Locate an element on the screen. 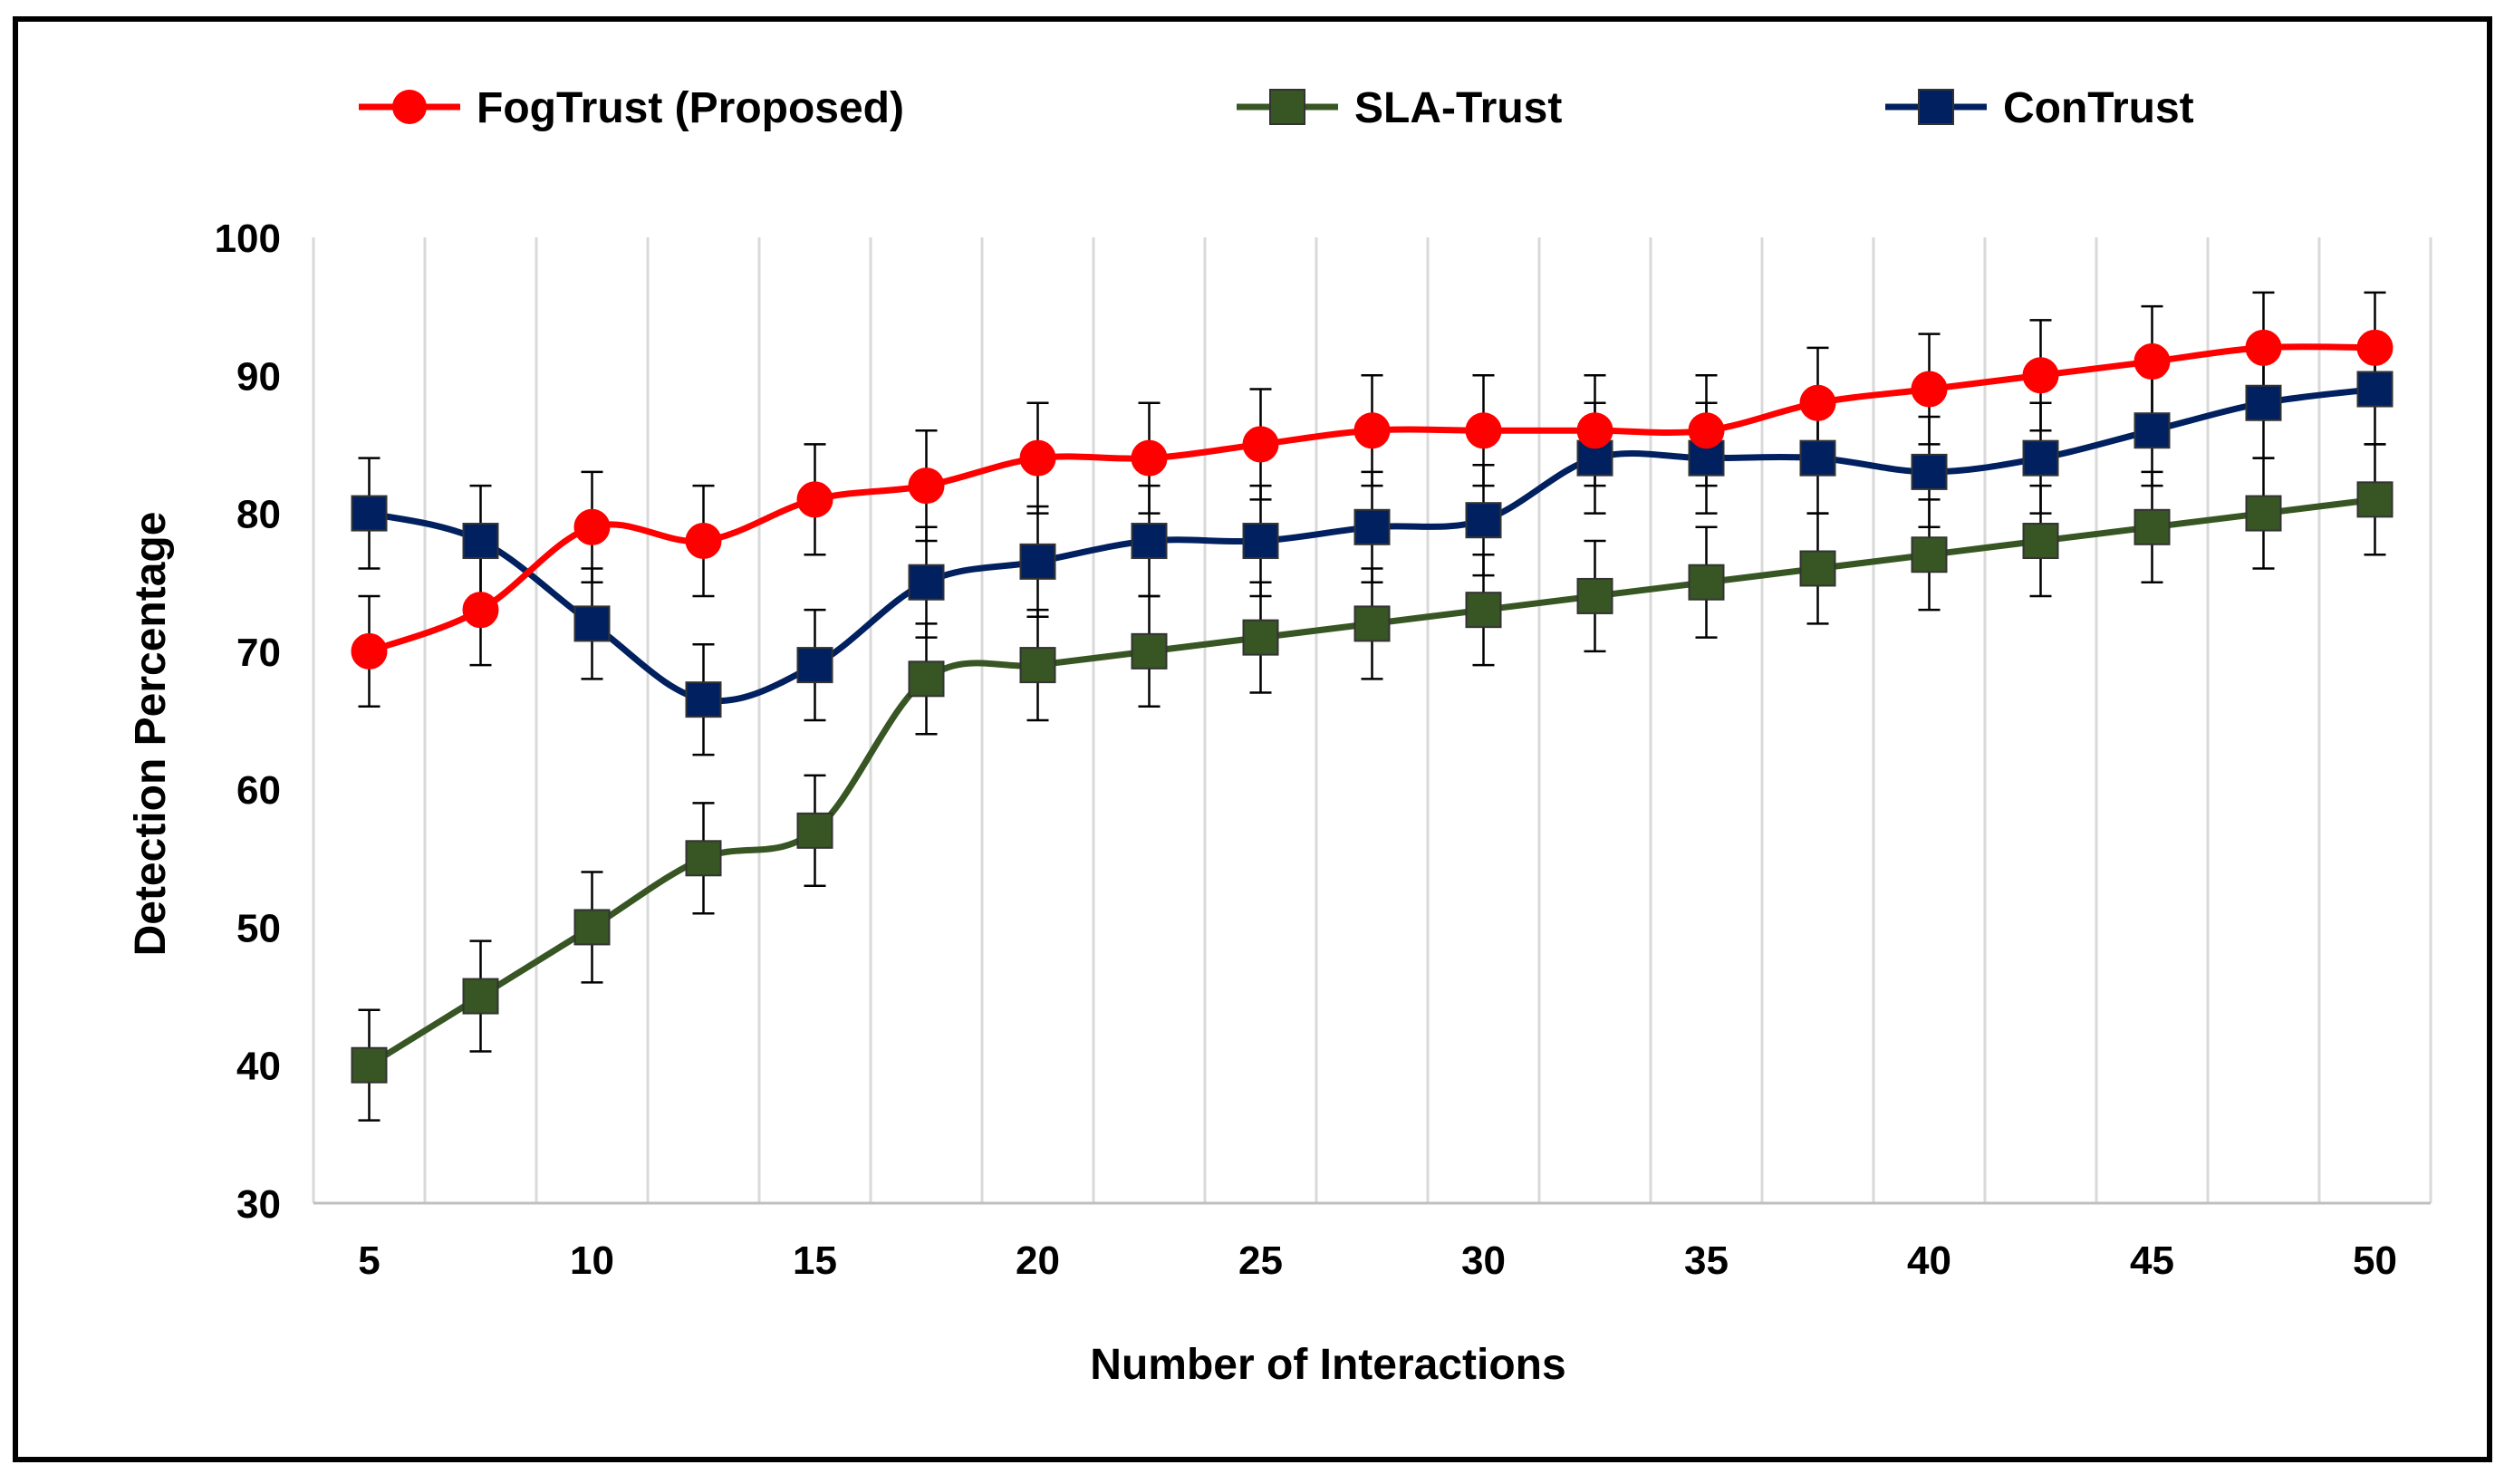 Image resolution: width=2514 pixels, height=1484 pixels. x-tick-label: 45 is located at coordinates (2152, 1261).